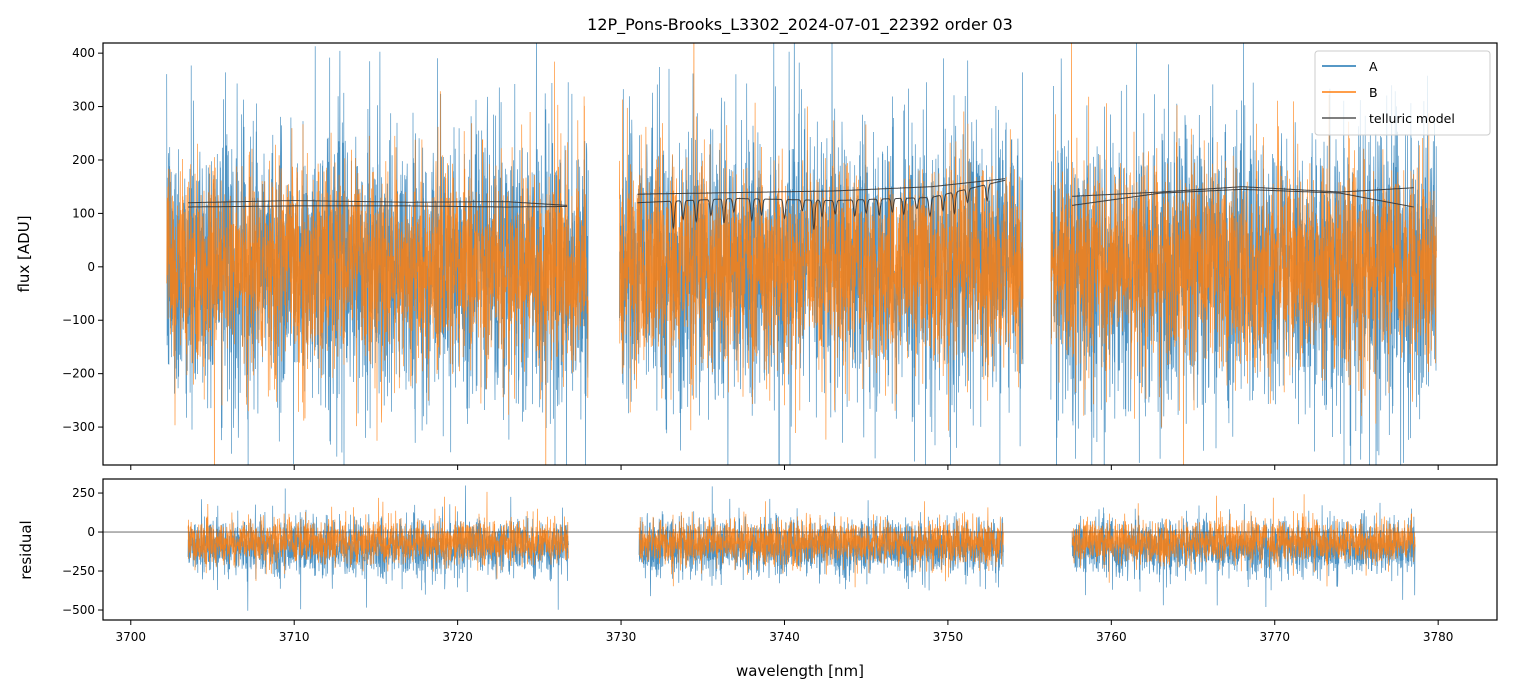  I want to click on y-tick-label: −250, so click(78, 571).